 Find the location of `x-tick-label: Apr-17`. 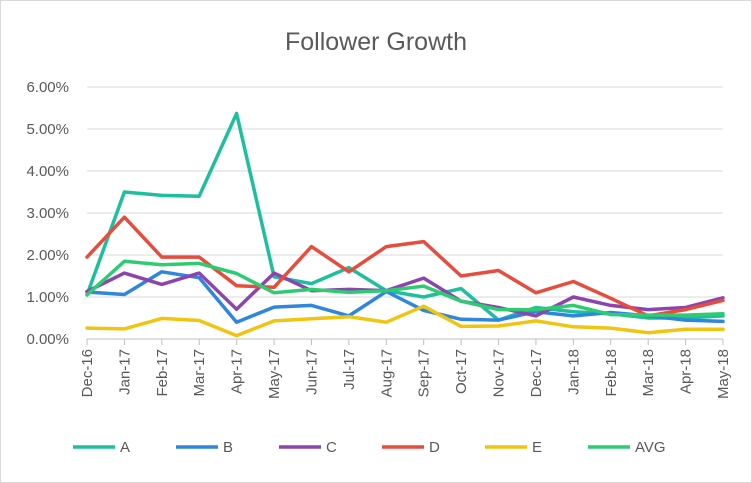

x-tick-label: Apr-17 is located at coordinates (237, 371).